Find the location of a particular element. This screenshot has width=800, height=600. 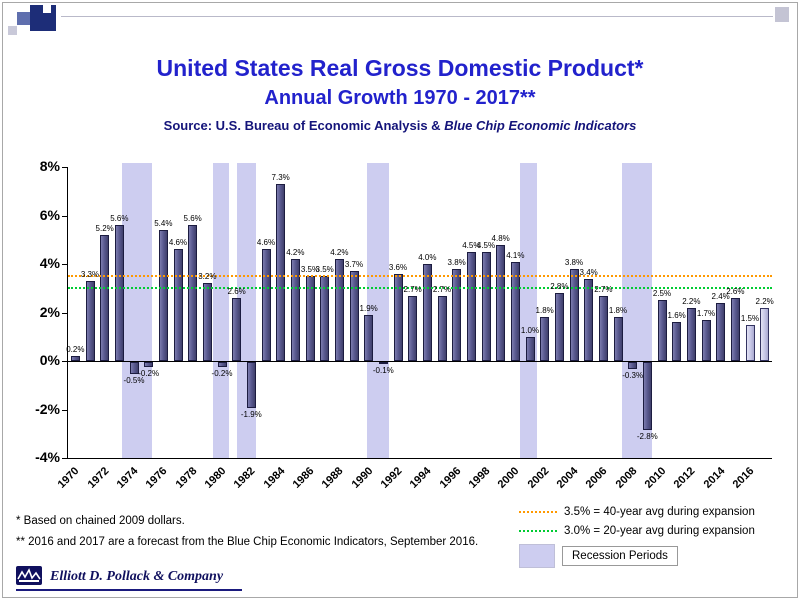

bar-1984 is located at coordinates (281, 272).